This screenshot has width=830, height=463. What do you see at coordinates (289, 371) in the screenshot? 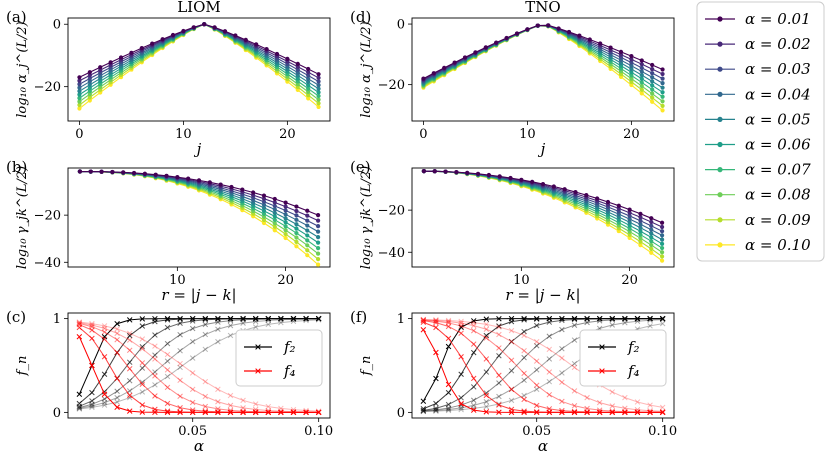
I see `legend-label: f₄` at bounding box center [289, 371].